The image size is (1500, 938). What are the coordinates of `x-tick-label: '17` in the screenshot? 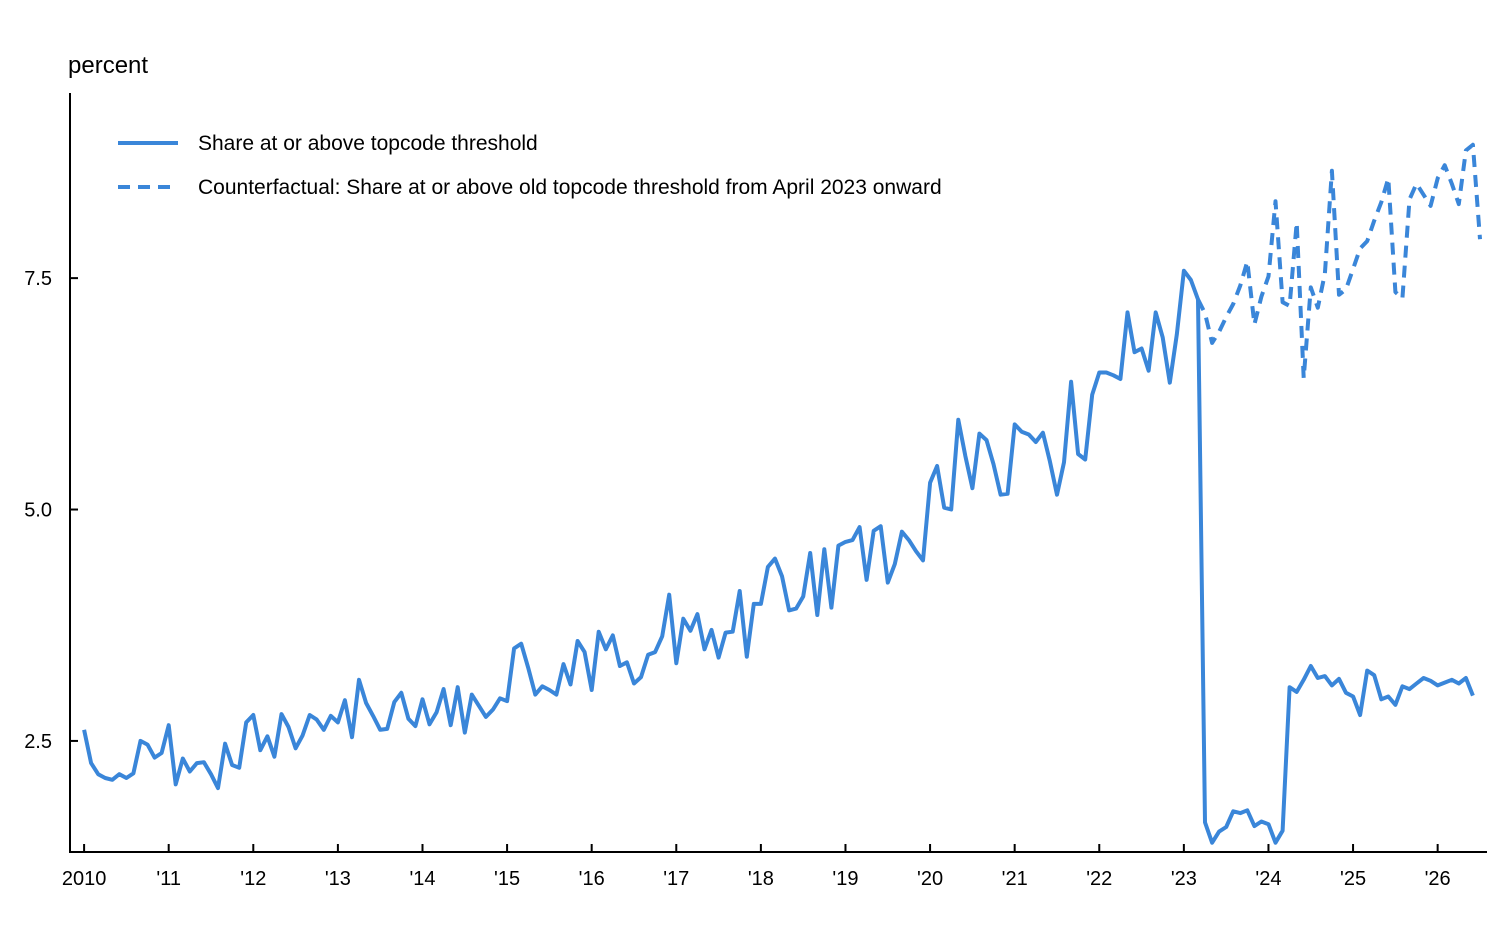 It's located at (676, 879).